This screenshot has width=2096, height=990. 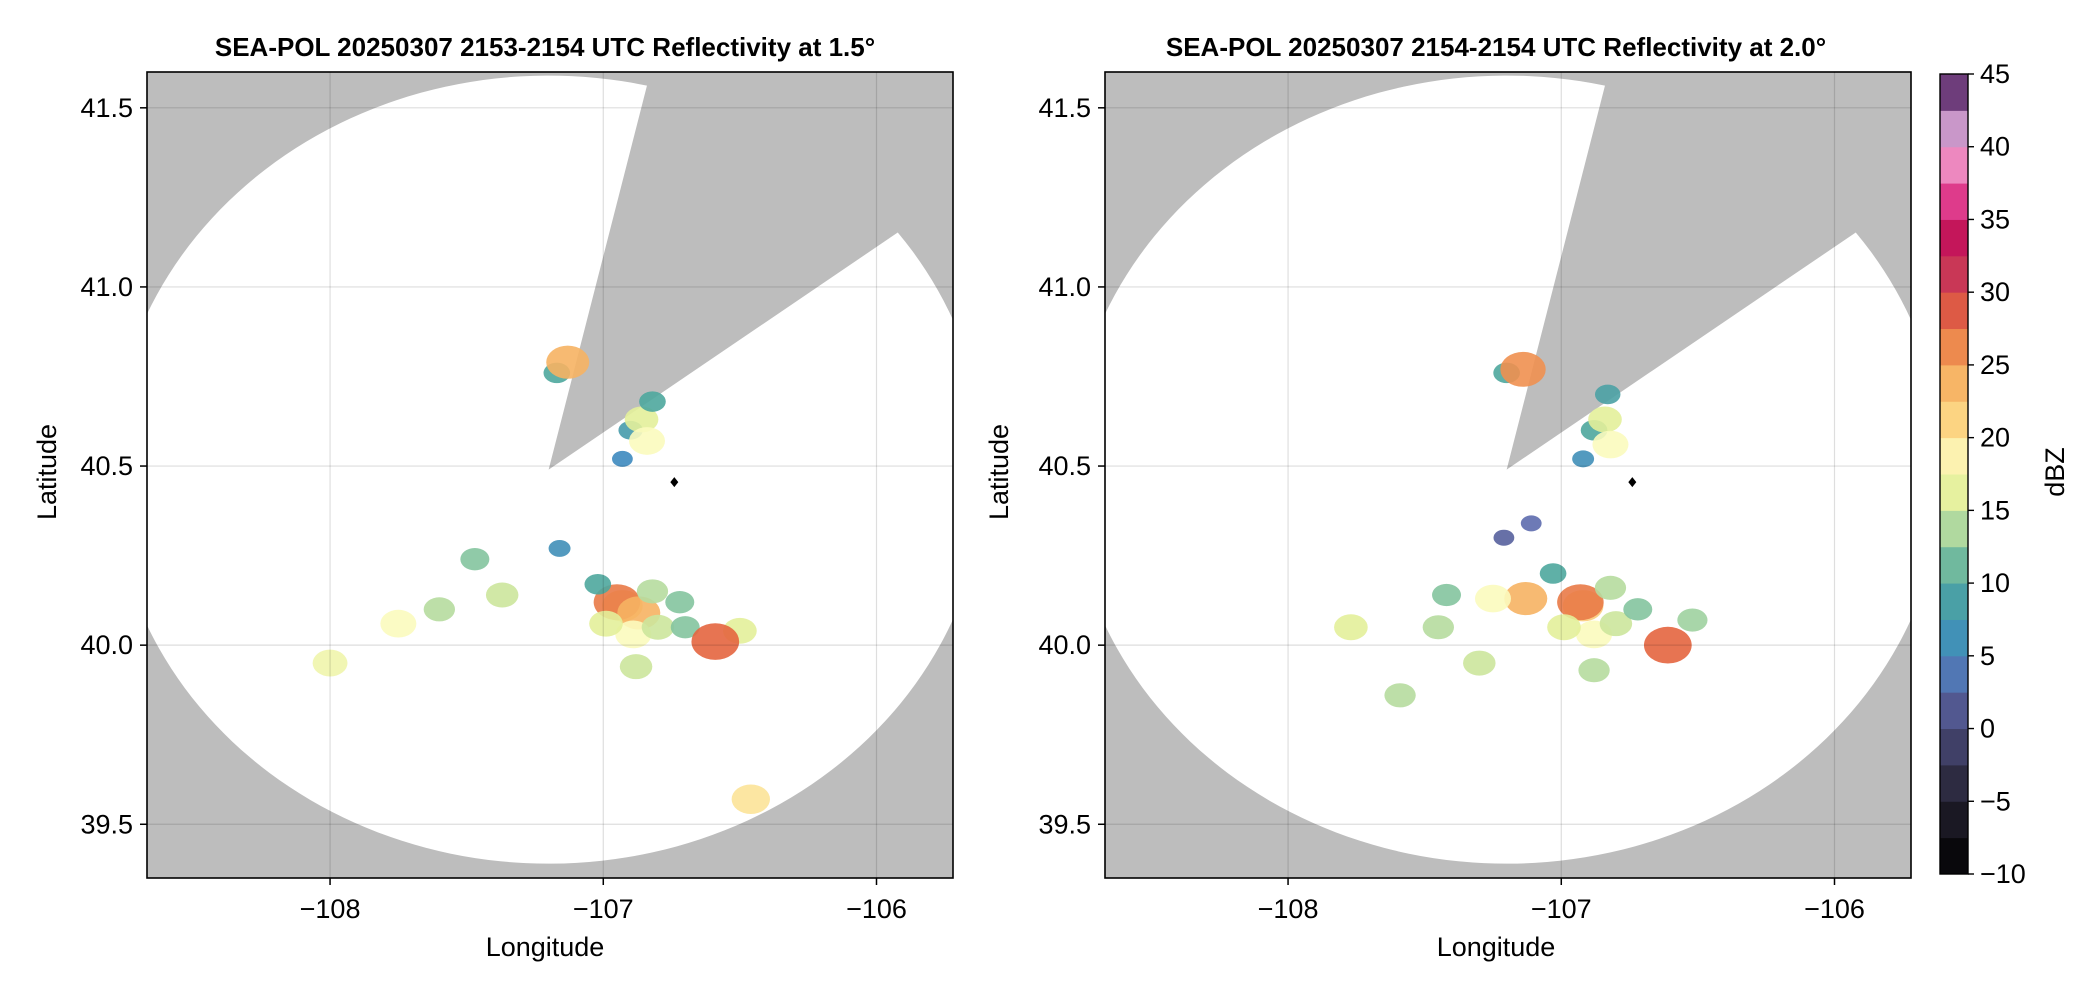 I want to click on colorbar-frame, so click(x=1954, y=474).